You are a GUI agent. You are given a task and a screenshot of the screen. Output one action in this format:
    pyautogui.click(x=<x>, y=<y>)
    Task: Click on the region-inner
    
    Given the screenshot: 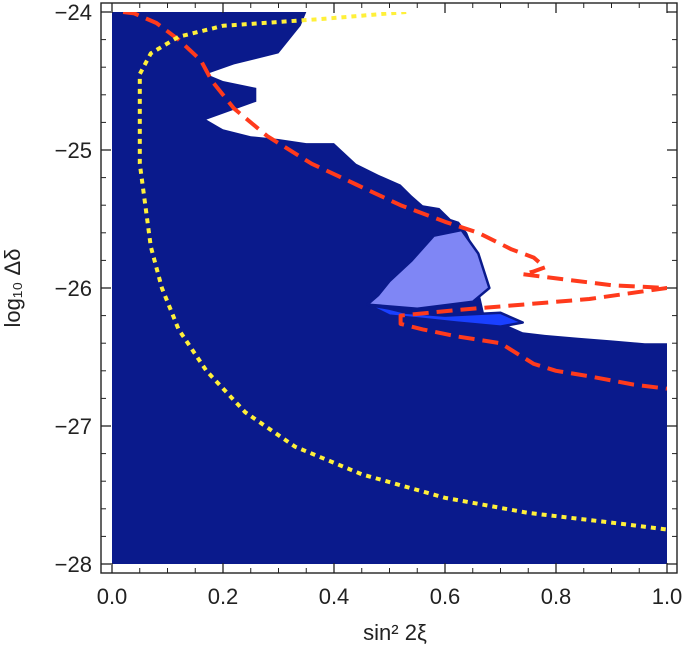 What is the action you would take?
    pyautogui.click(x=428, y=269)
    